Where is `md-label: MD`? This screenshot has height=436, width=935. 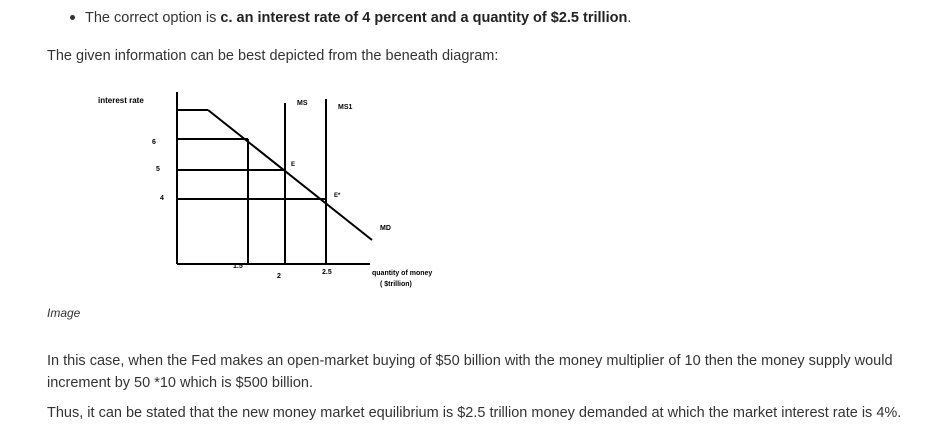 md-label: MD is located at coordinates (385, 228).